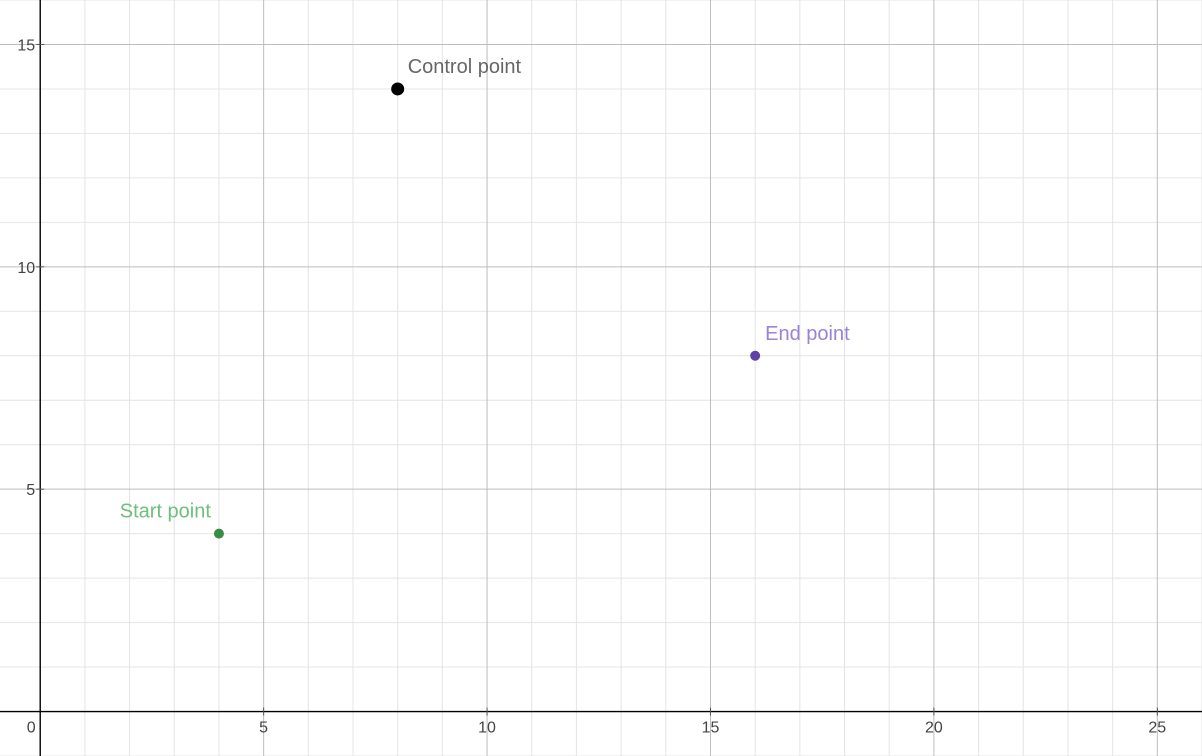 This screenshot has width=1202, height=756. Describe the element at coordinates (465, 67) in the screenshot. I see `control-point-label: Control point` at that location.